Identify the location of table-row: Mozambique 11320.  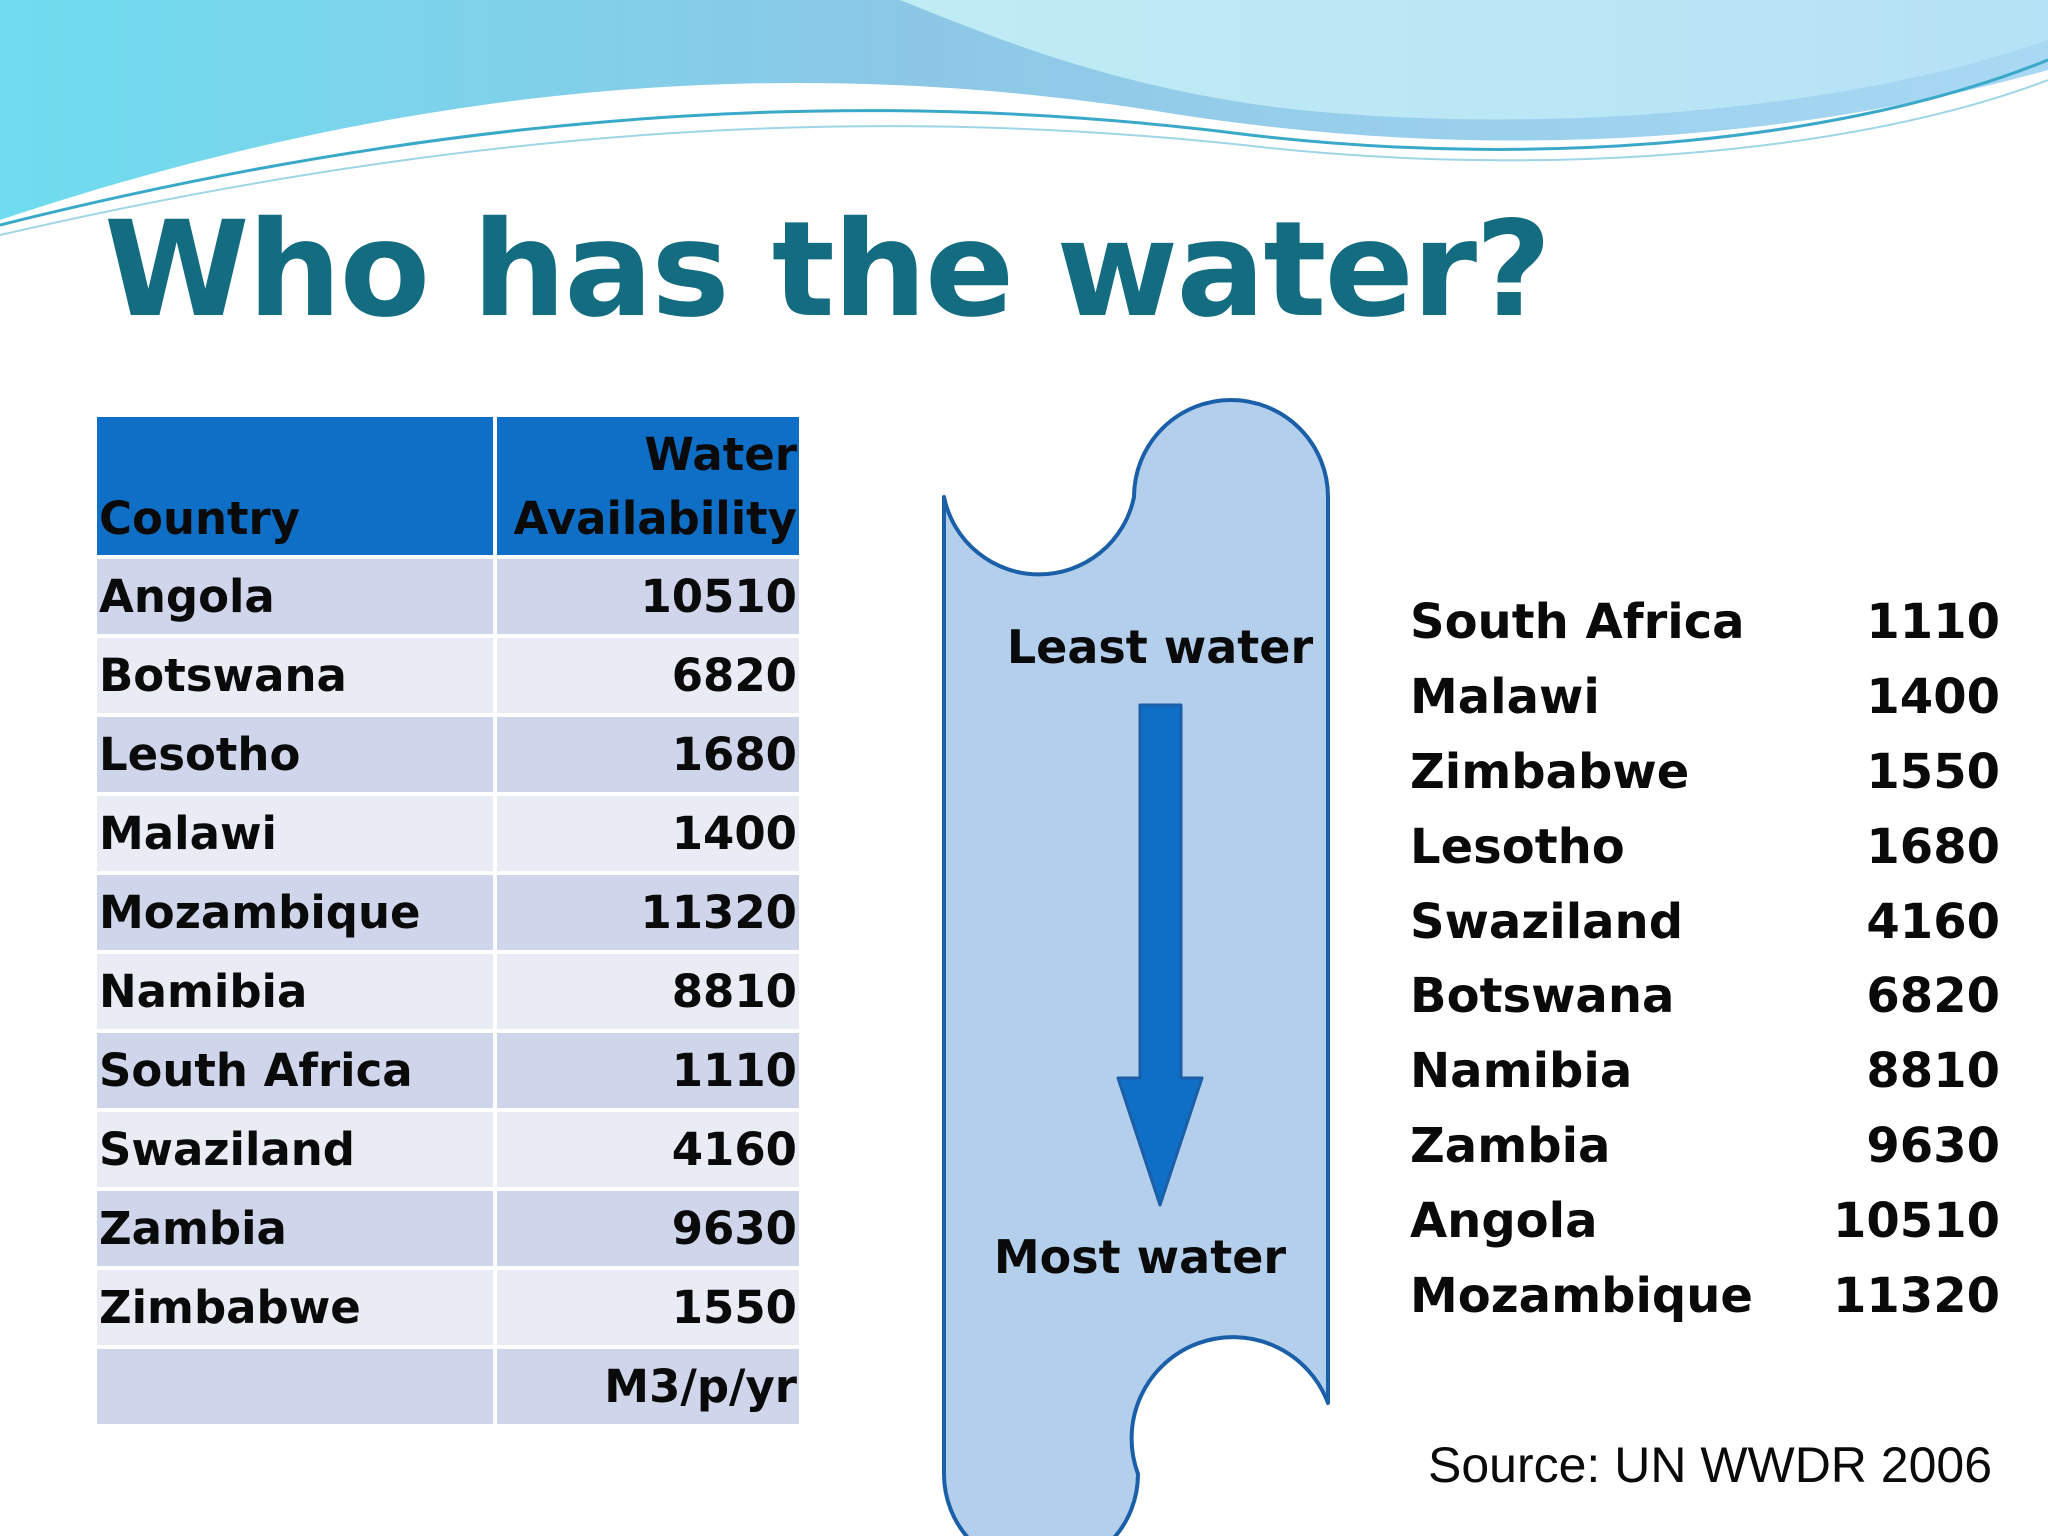
(448, 912).